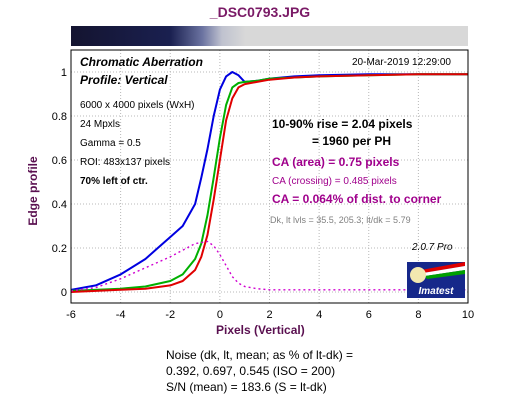 The width and height of the screenshot is (520, 400). Describe the element at coordinates (437, 272) in the screenshot. I see `logo-graphic` at that location.